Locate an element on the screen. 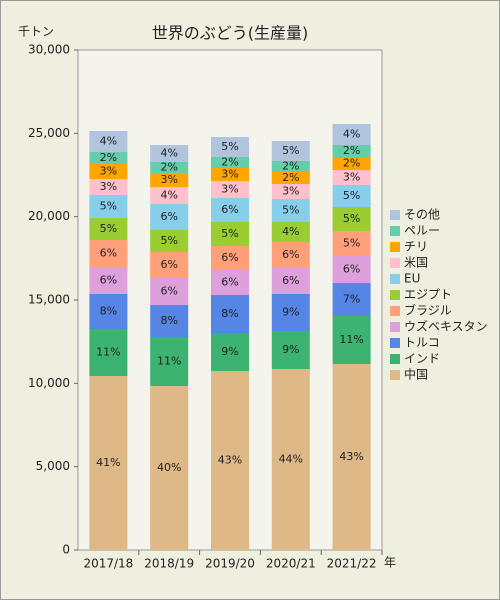  x-tick-label: 2017/18 is located at coordinates (108, 564).